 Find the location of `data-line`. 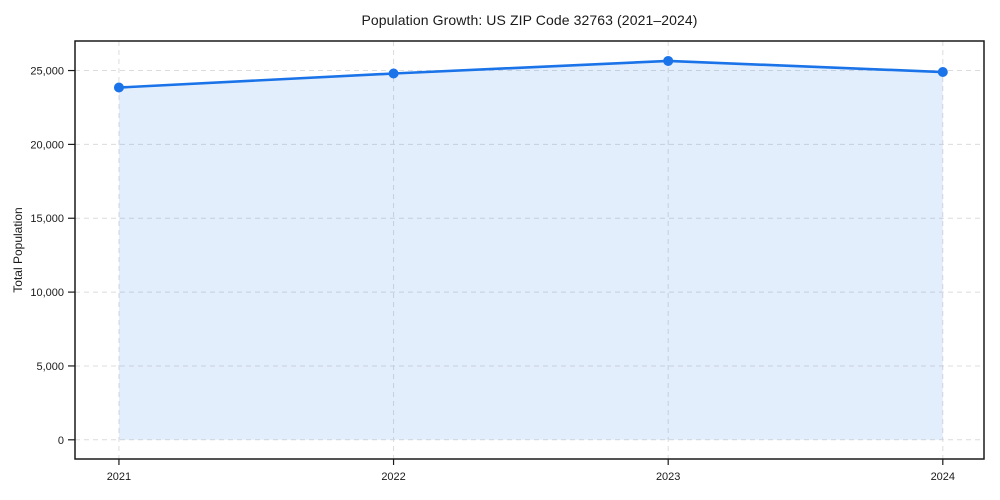

data-line is located at coordinates (531, 74).